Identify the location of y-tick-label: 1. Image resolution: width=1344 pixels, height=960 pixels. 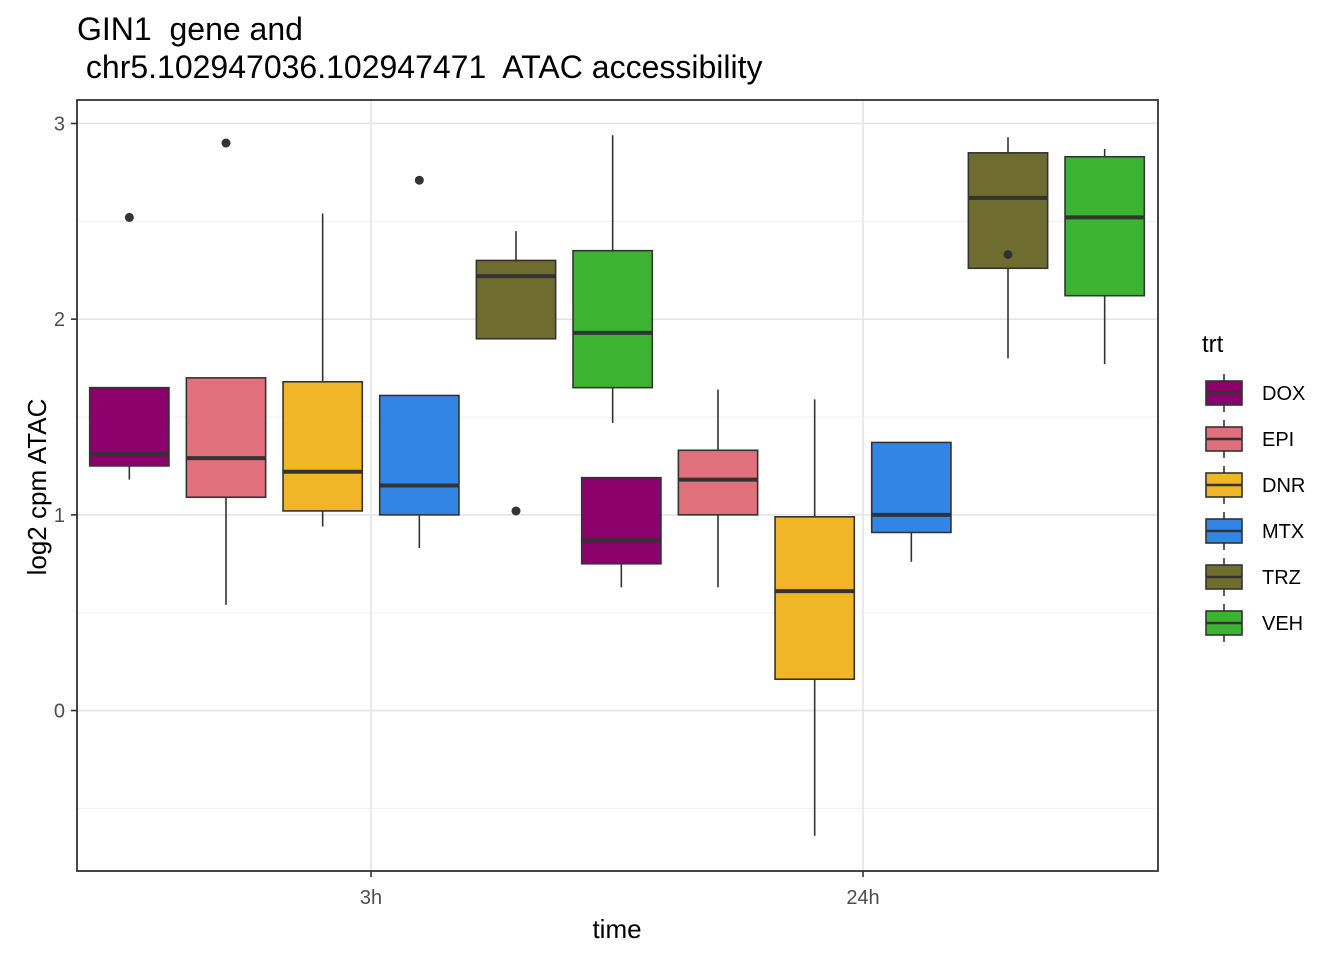
(59, 516).